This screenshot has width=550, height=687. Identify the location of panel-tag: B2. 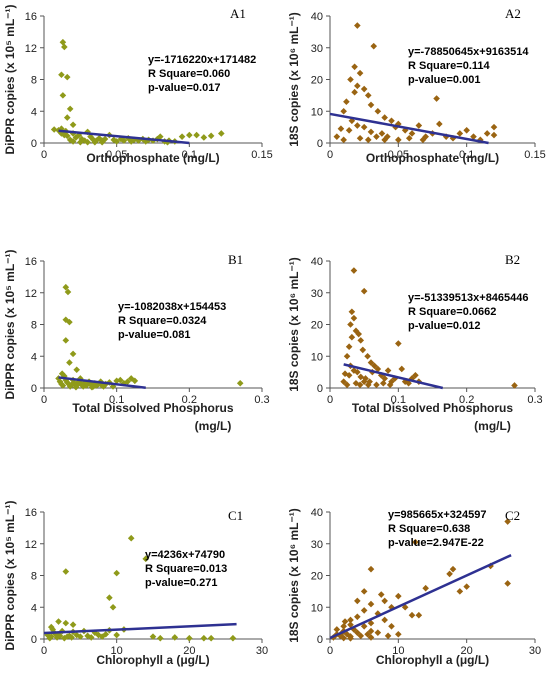
(512, 259).